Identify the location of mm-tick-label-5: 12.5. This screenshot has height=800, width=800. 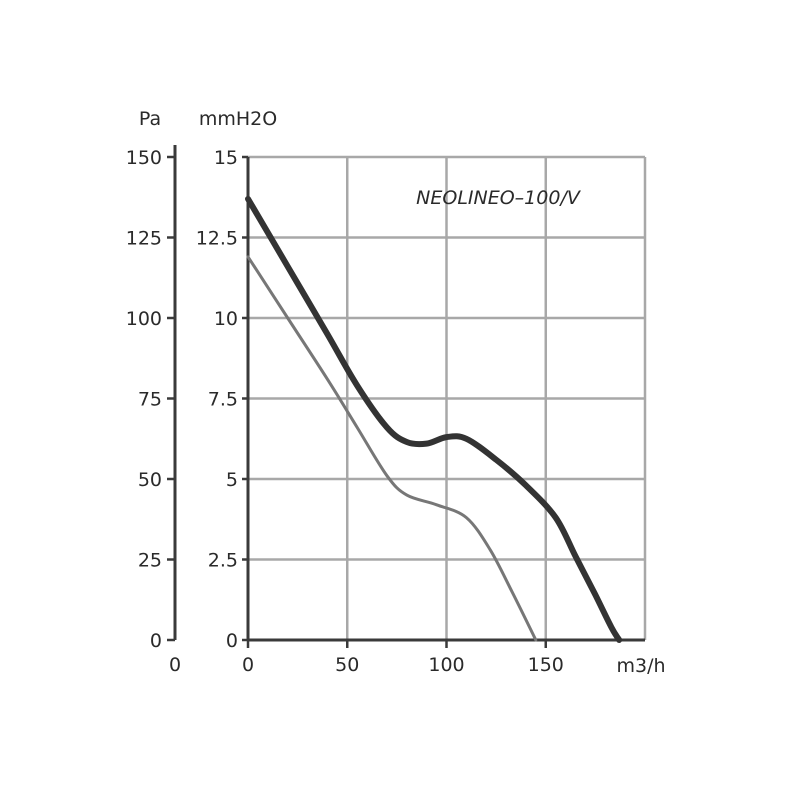
(217, 239).